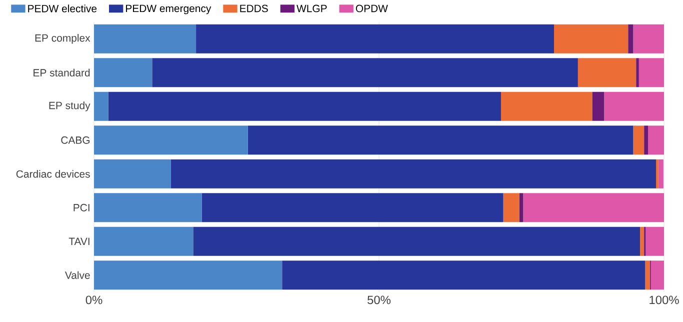 The width and height of the screenshot is (683, 322). Describe the element at coordinates (53, 174) in the screenshot. I see `y-tick-label: Cardiac devices` at that location.